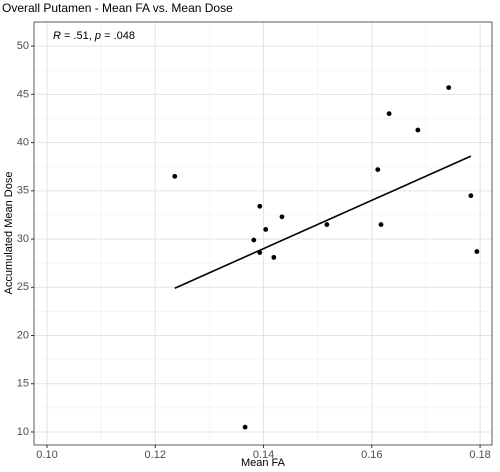 Image resolution: width=500 pixels, height=472 pixels. I want to click on y-tick-label: 50, so click(23, 46).